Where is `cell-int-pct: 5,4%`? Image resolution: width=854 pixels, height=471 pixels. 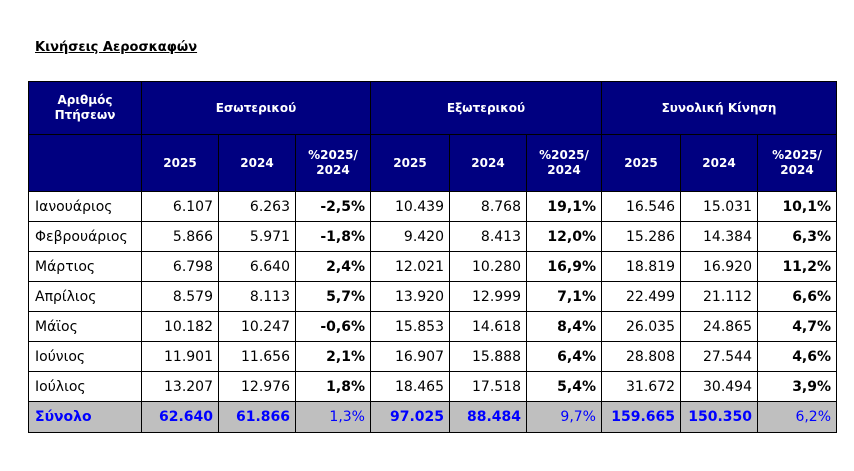 cell-int-pct: 5,4% is located at coordinates (564, 386).